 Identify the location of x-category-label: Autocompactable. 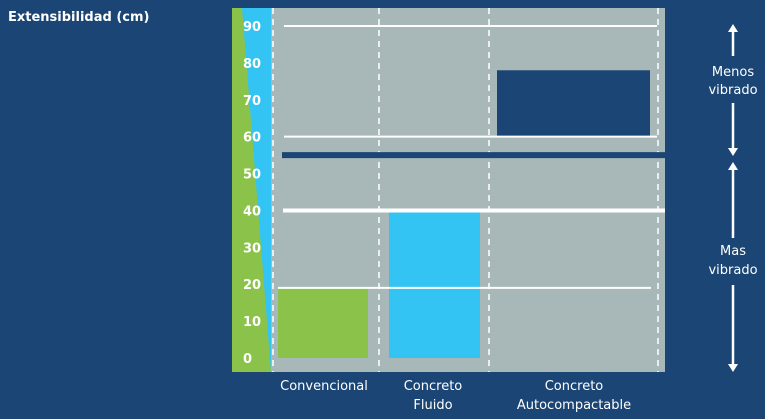
(574, 405).